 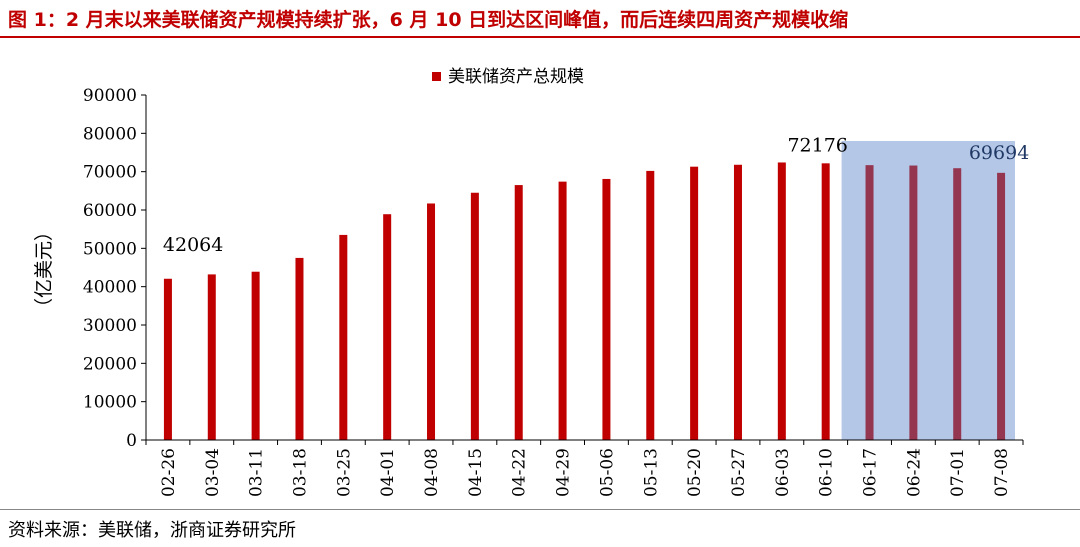 What do you see at coordinates (739, 472) in the screenshot?
I see `x-tick-label: 05-27` at bounding box center [739, 472].